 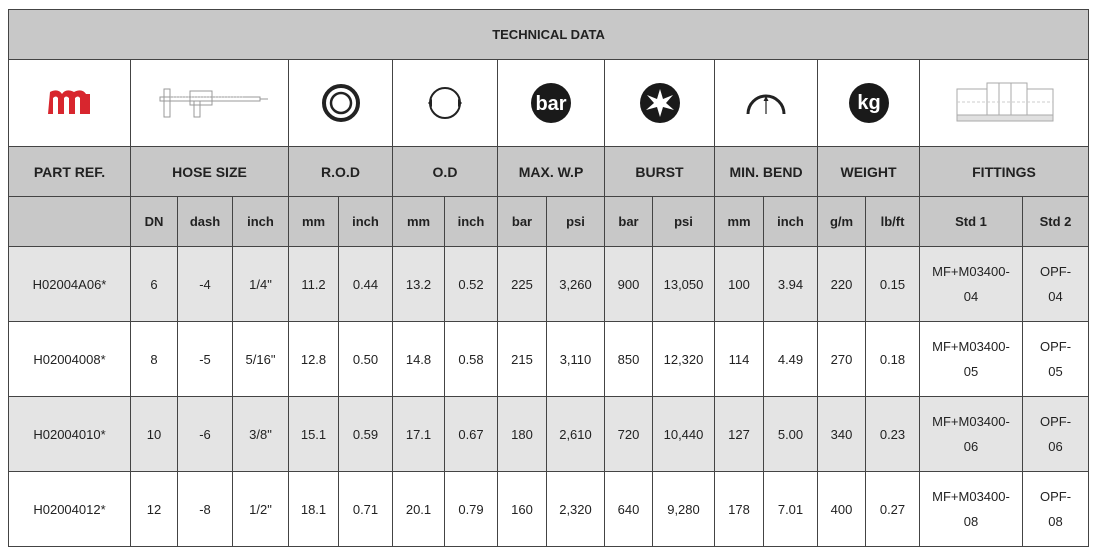 What do you see at coordinates (69, 284) in the screenshot?
I see `part-ref-cell: H02004A06*` at bounding box center [69, 284].